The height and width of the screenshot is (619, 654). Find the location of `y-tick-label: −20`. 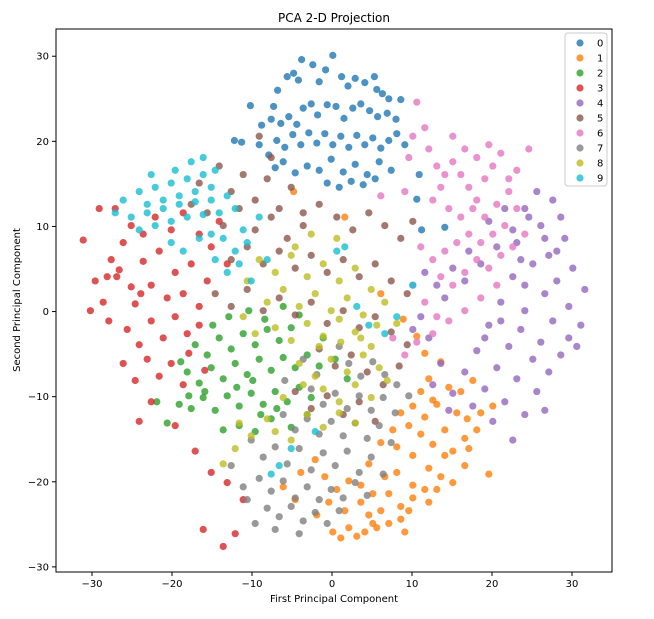

y-tick-label: −20 is located at coordinates (38, 482).